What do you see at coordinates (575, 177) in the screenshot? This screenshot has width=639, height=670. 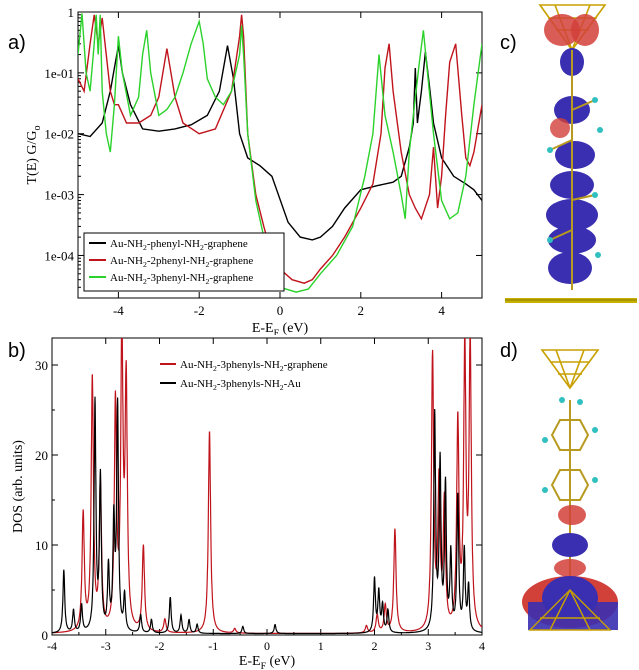 I see `hydrogen-atoms-c` at bounding box center [575, 177].